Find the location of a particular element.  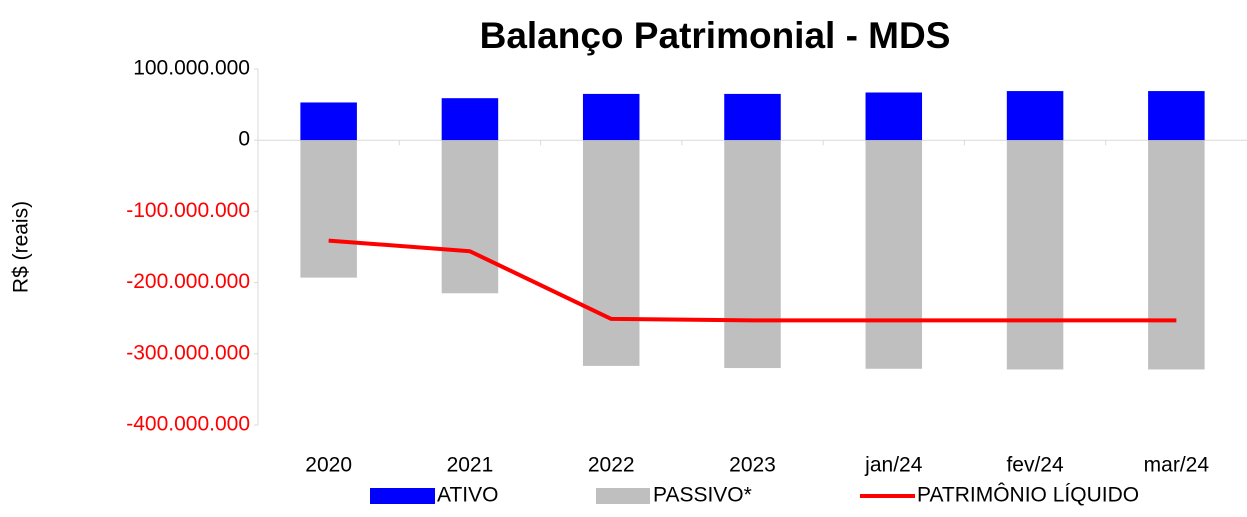

y-tick-label: -100.000.000 is located at coordinates (188, 210).